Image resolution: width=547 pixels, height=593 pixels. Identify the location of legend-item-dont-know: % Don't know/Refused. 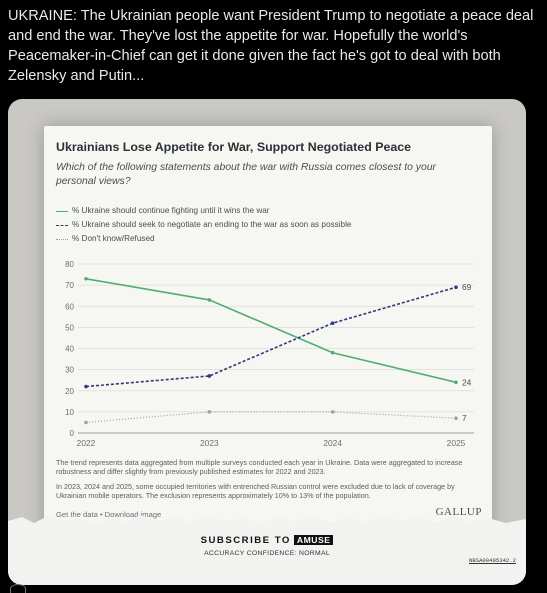
(266, 239).